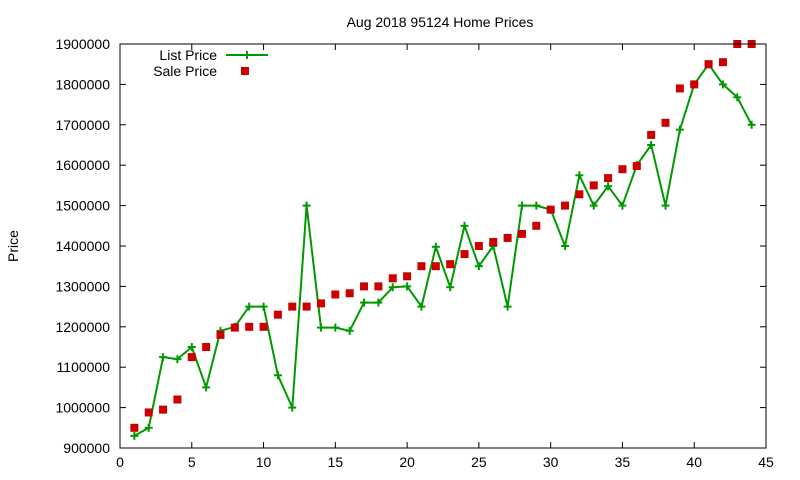 Image resolution: width=800 pixels, height=480 pixels. I want to click on y-axis-label: Price, so click(13, 246).